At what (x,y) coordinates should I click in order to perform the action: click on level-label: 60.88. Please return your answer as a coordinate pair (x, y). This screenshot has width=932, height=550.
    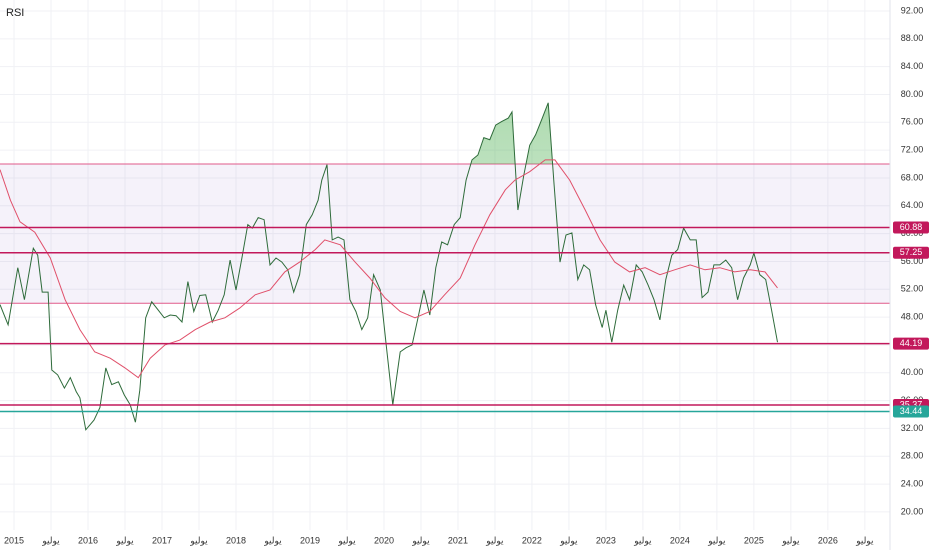
    Looking at the image, I should click on (911, 227).